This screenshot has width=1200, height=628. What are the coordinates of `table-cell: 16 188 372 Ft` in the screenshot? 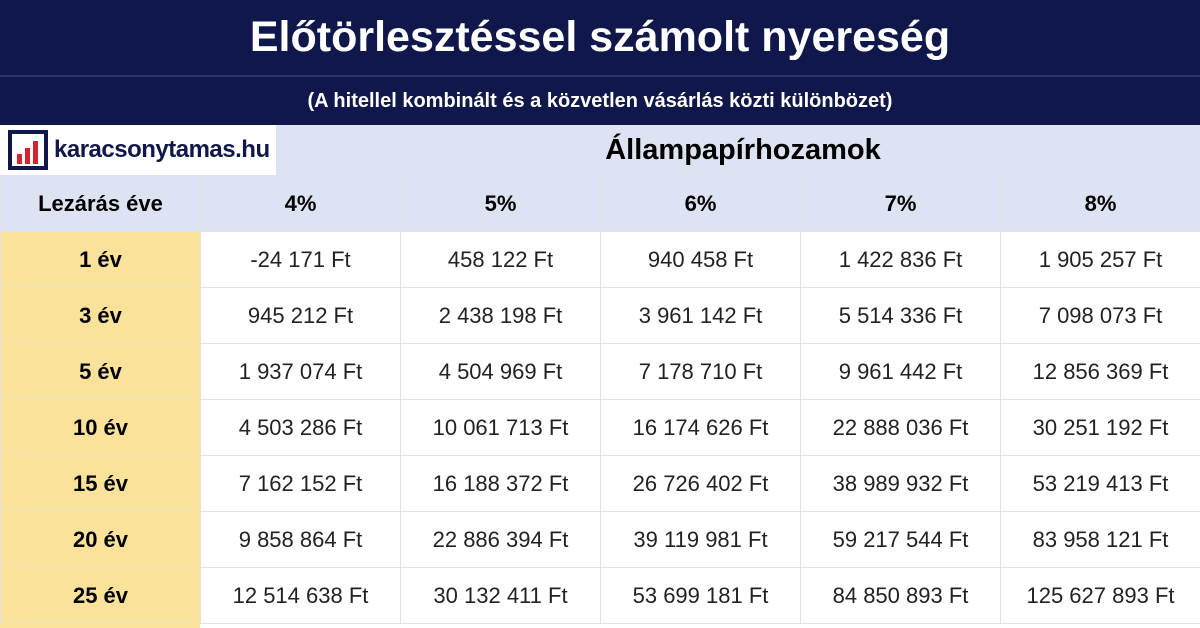 It's located at (500, 483).